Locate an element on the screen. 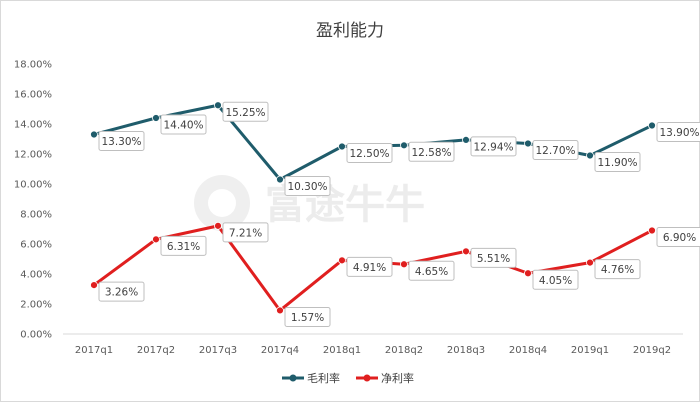  data-label: 15.25% is located at coordinates (245, 113).